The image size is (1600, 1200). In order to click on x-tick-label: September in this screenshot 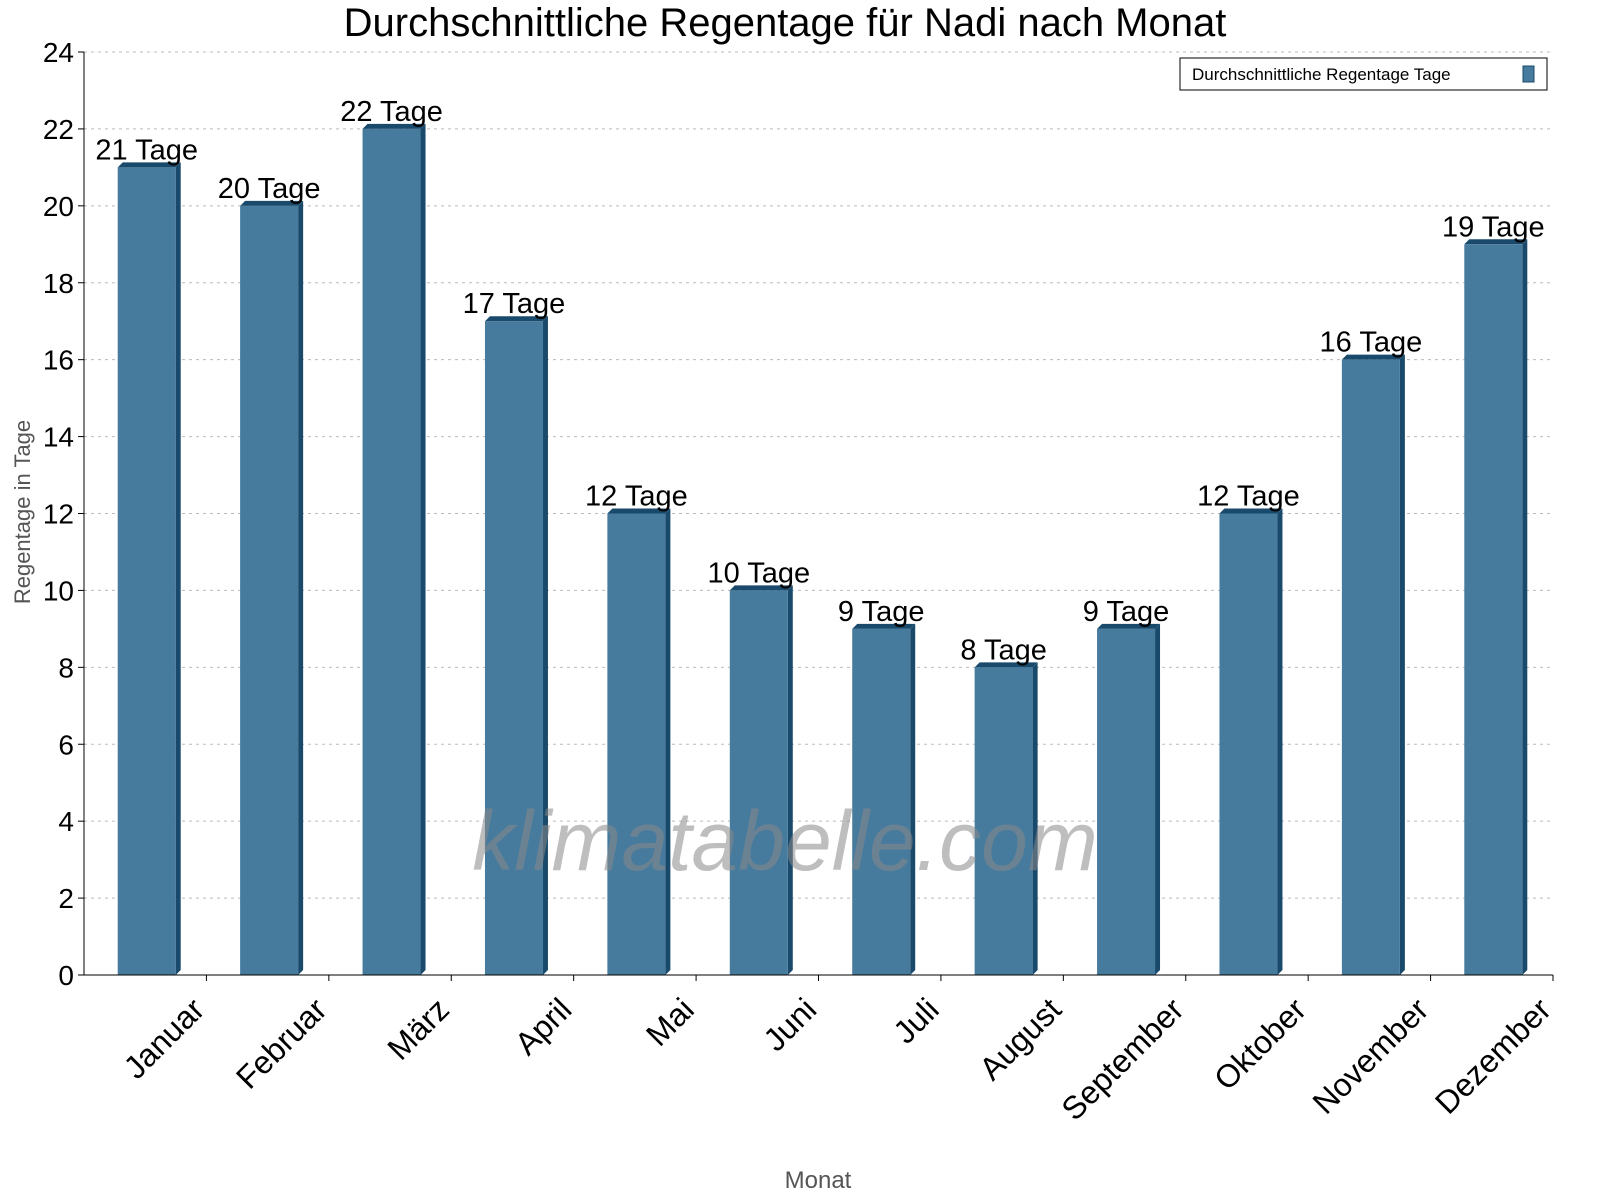, I will do `click(1122, 1059)`.